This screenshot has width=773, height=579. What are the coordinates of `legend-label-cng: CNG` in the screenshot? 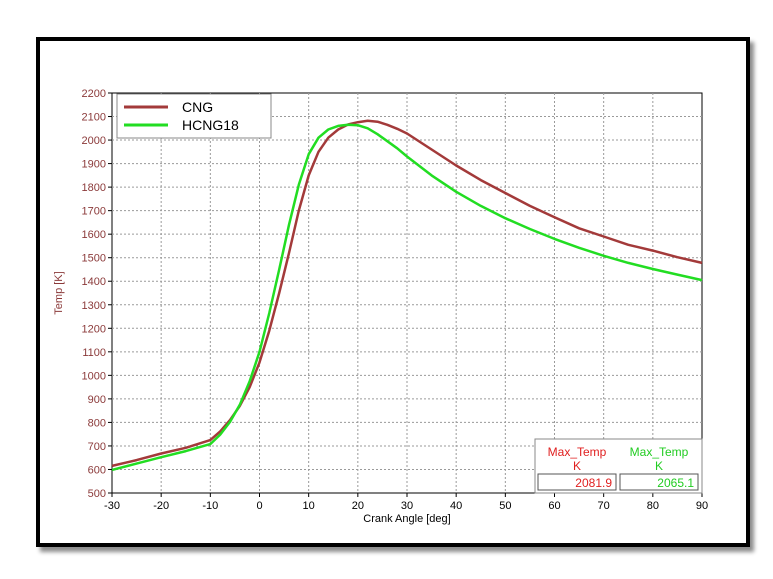 It's located at (197, 107).